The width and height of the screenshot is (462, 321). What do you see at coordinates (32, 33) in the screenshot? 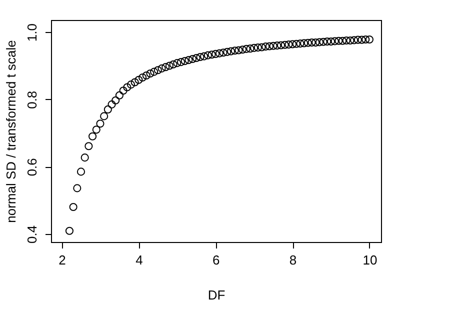
I see `y-tick-label: 1.0` at bounding box center [32, 33].